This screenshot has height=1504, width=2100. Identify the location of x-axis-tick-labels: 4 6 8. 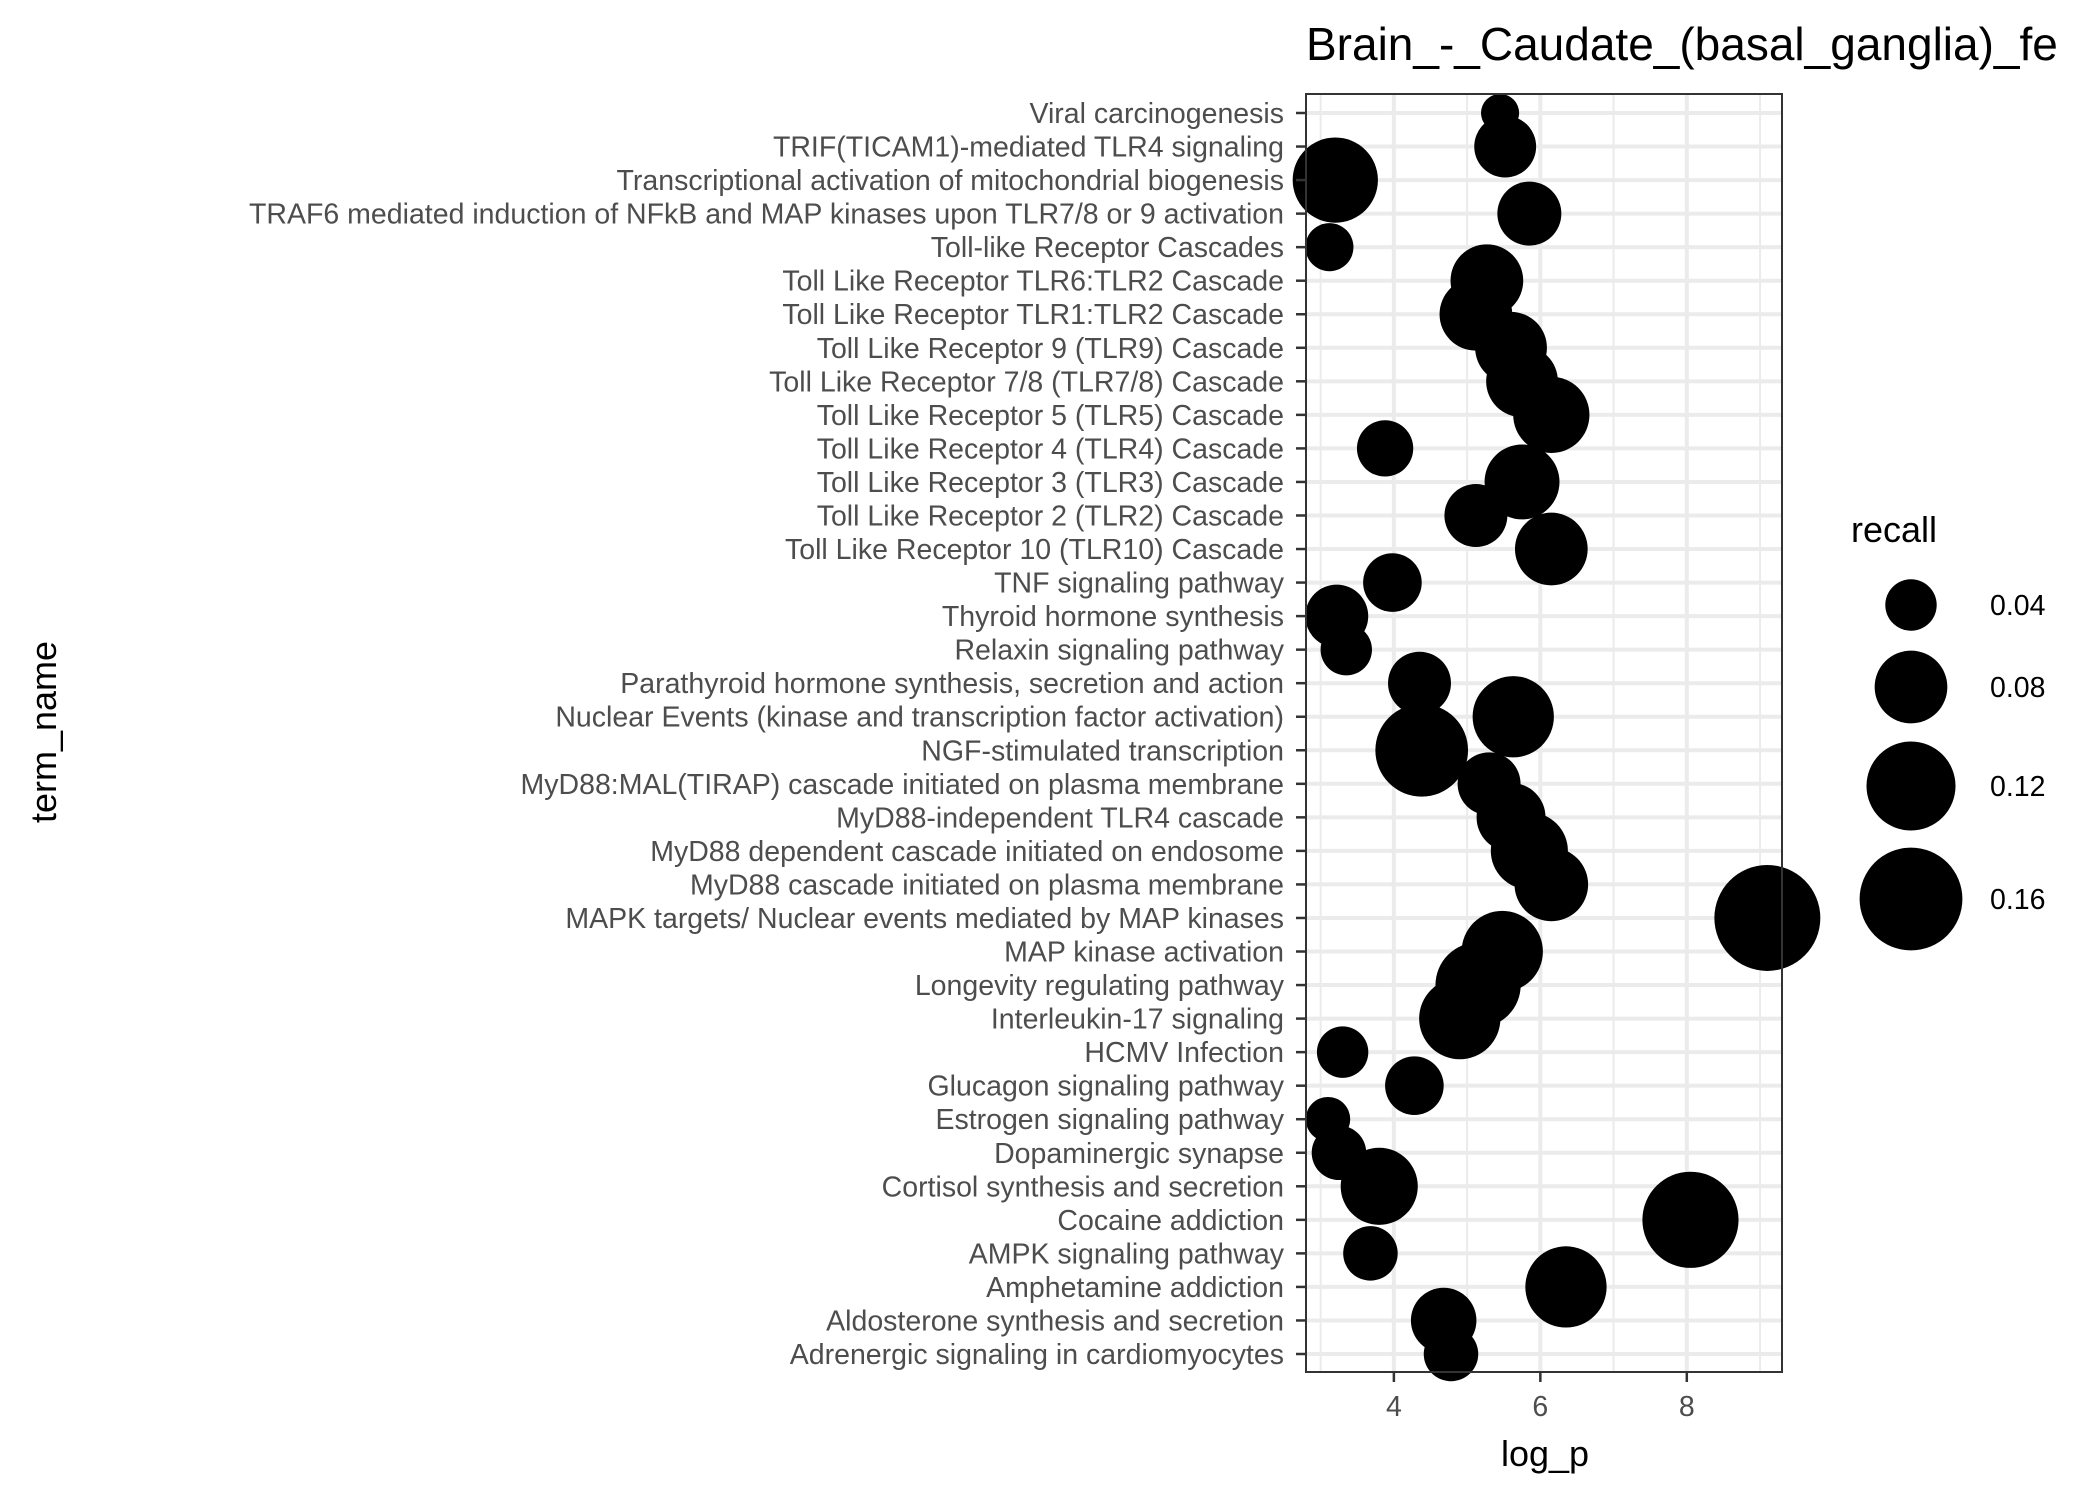
(1540, 1397).